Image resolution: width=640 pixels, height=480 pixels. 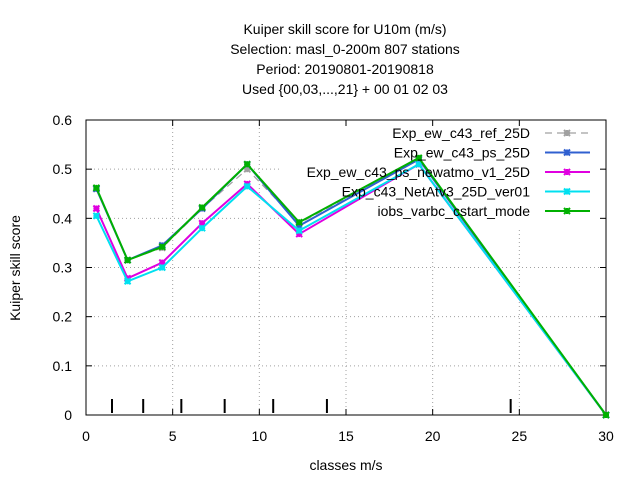 I want to click on title-line-1: Kuiper skill score for U10m (m/s), so click(x=344, y=29).